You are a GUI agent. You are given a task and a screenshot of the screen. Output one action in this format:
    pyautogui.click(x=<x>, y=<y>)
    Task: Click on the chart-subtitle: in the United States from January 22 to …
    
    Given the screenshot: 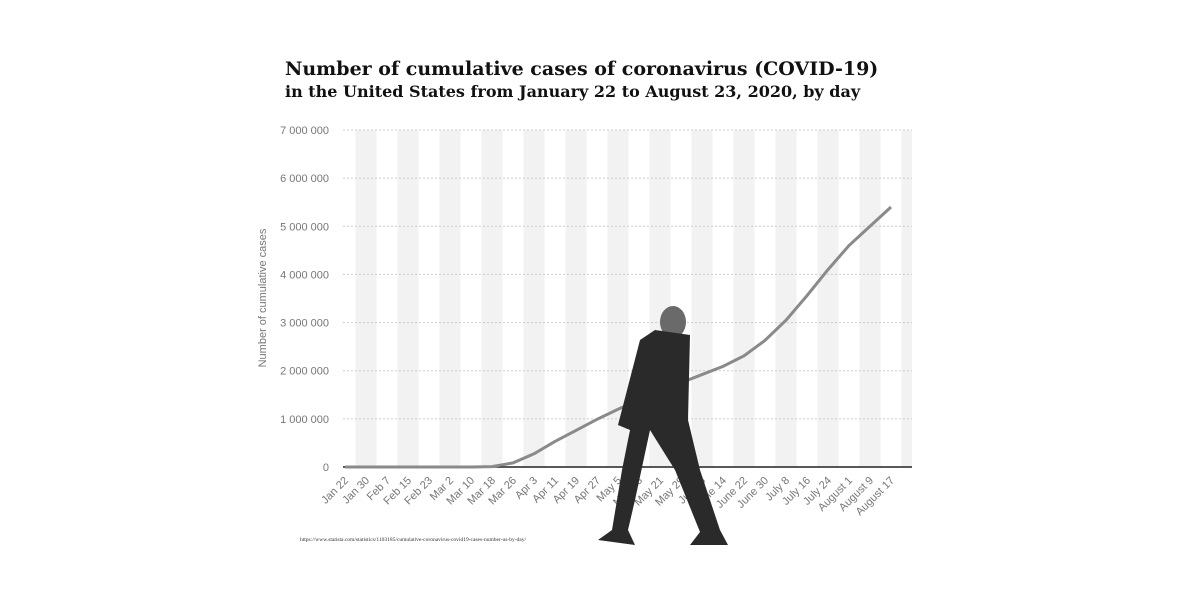 What is the action you would take?
    pyautogui.click(x=573, y=91)
    